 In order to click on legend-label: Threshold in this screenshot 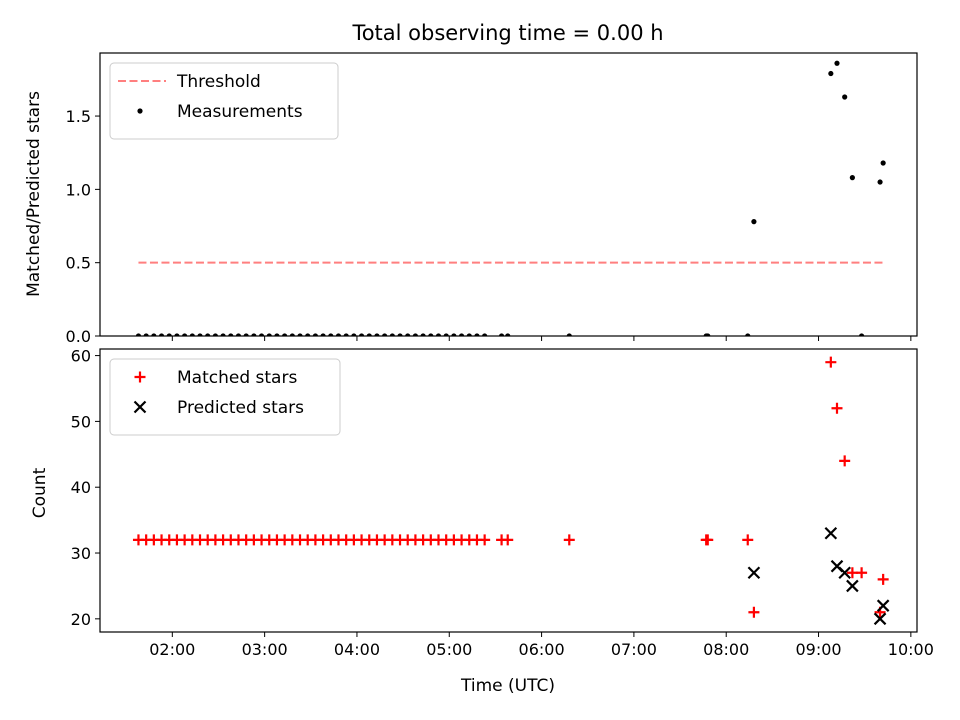, I will do `click(218, 82)`.